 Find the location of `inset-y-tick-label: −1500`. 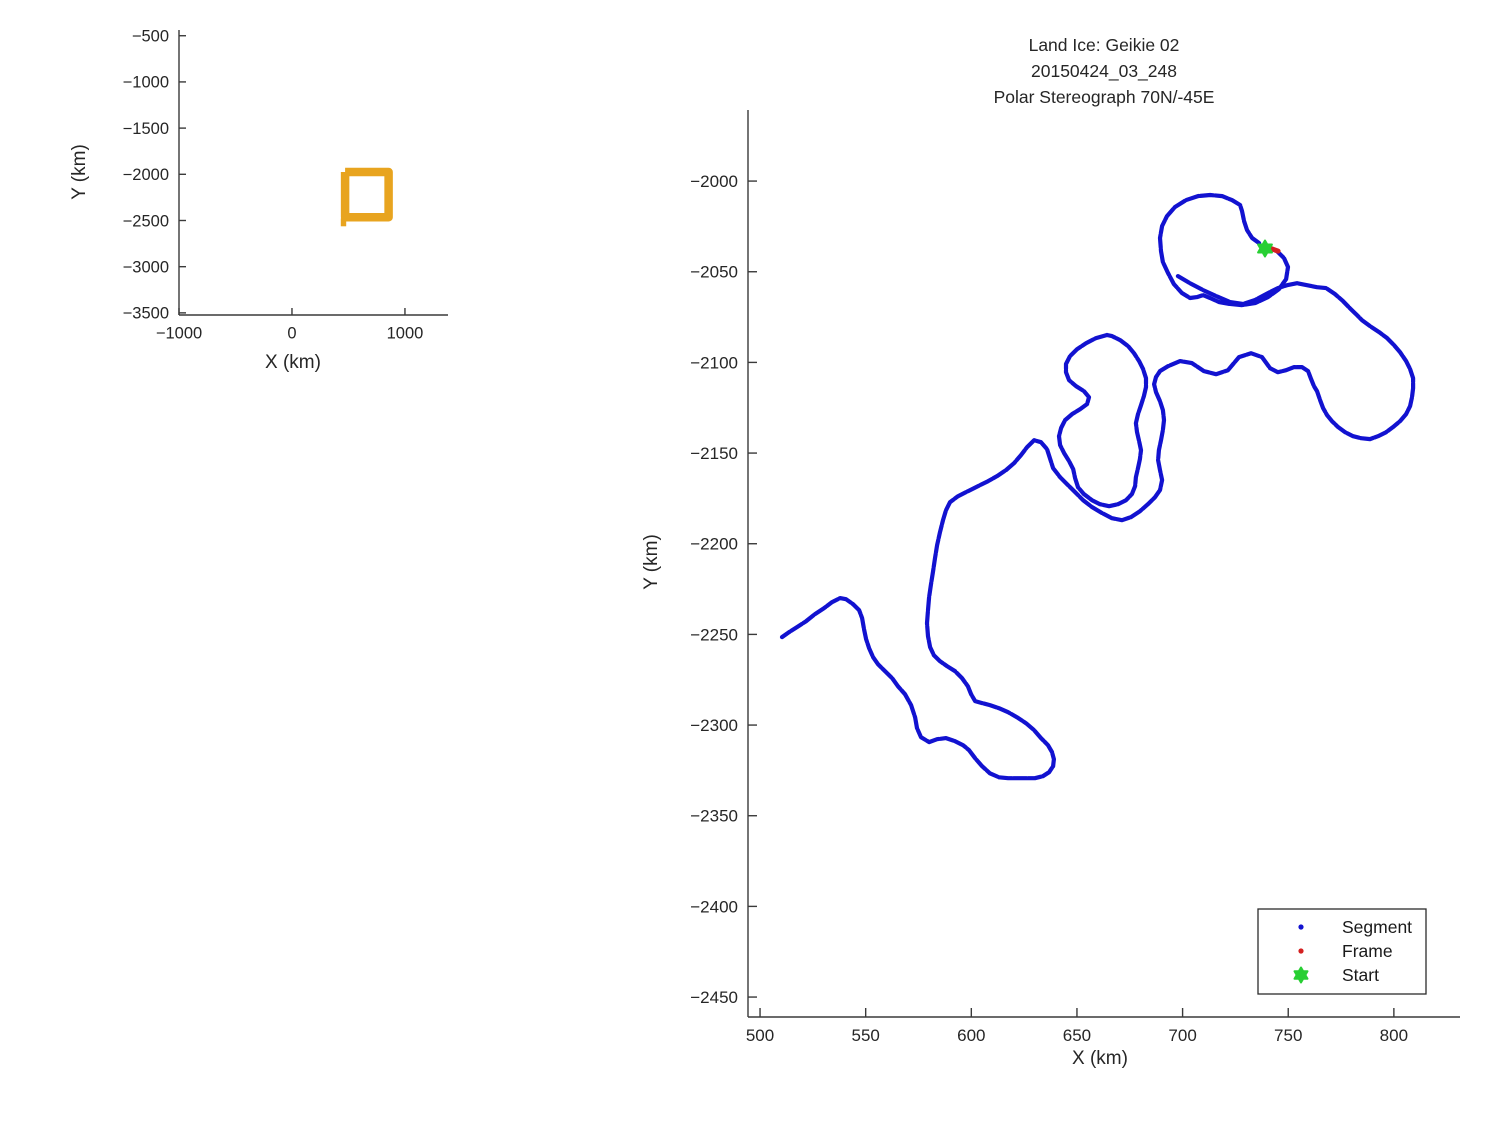

inset-y-tick-label: −1500 is located at coordinates (146, 129).